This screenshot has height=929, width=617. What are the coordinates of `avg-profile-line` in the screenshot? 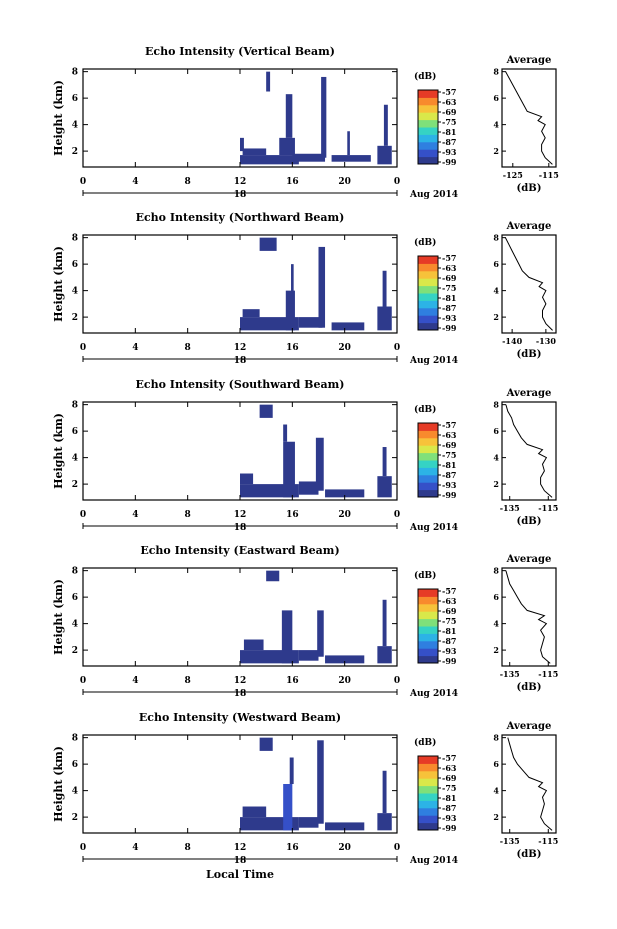 It's located at (529, 451).